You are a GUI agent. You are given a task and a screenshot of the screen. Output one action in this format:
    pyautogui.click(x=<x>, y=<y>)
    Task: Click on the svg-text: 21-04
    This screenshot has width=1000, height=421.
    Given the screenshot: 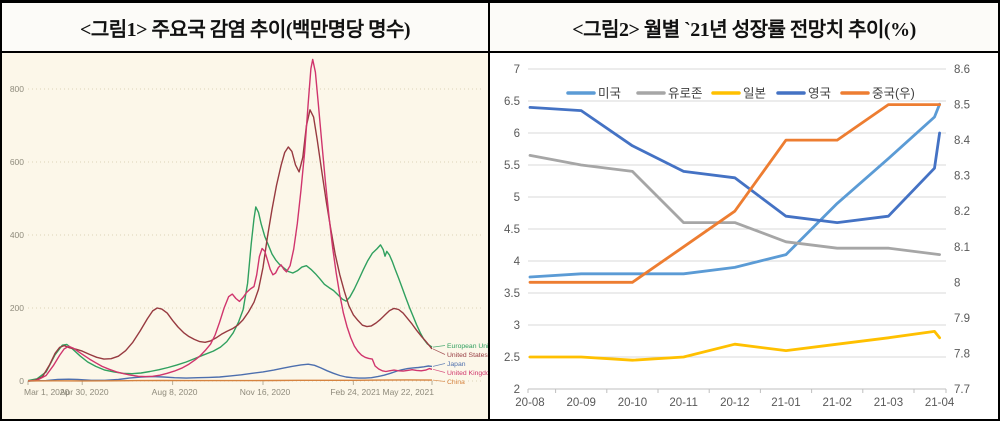 What is the action you would take?
    pyautogui.click(x=940, y=403)
    